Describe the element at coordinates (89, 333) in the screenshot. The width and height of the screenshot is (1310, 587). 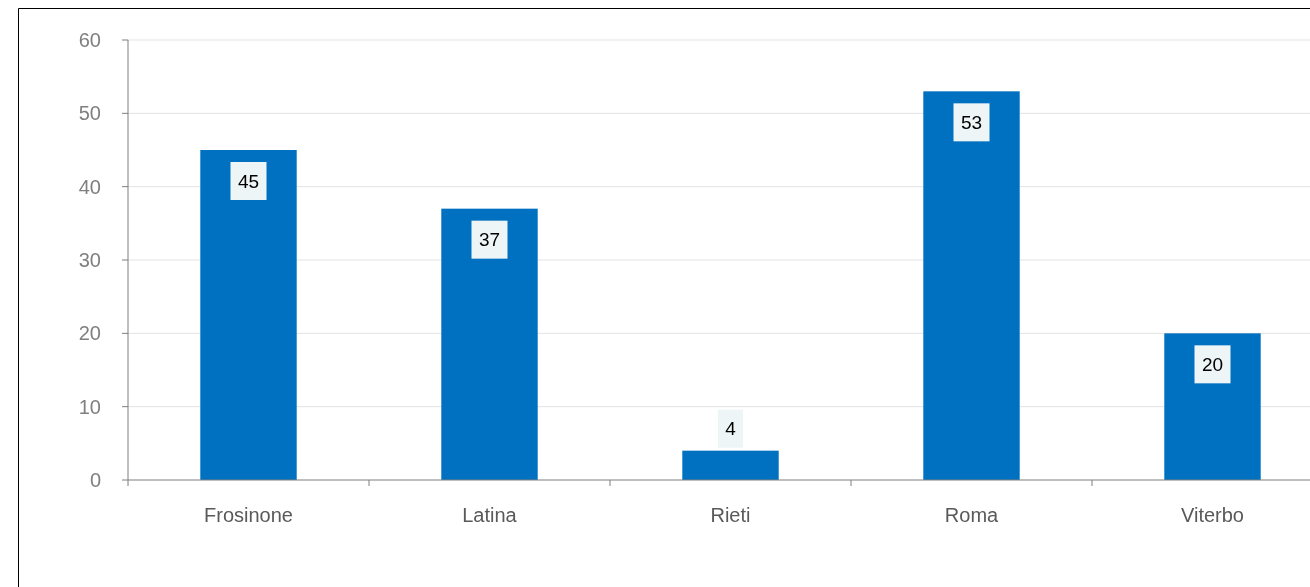
I see `y-tick-label: 20` at that location.